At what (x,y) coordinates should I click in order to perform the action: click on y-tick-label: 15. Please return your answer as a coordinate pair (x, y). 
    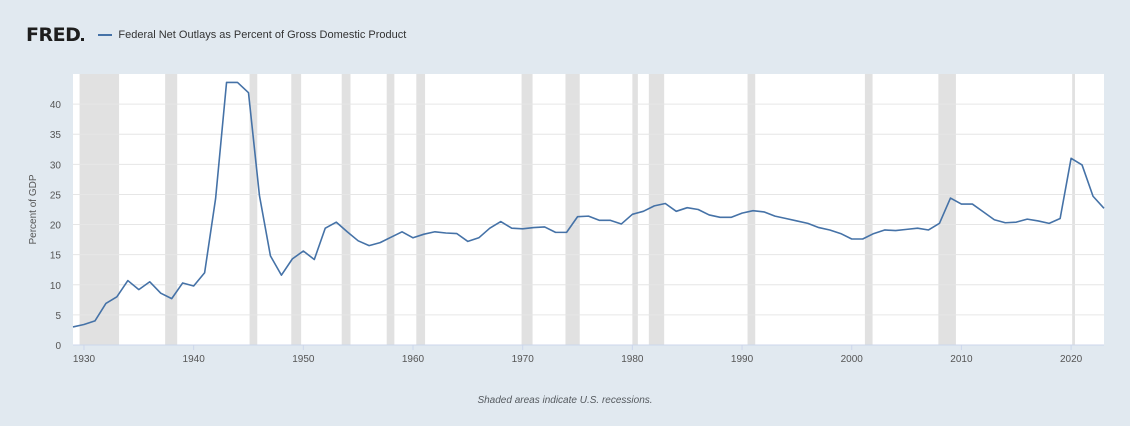
    Looking at the image, I should click on (56, 256).